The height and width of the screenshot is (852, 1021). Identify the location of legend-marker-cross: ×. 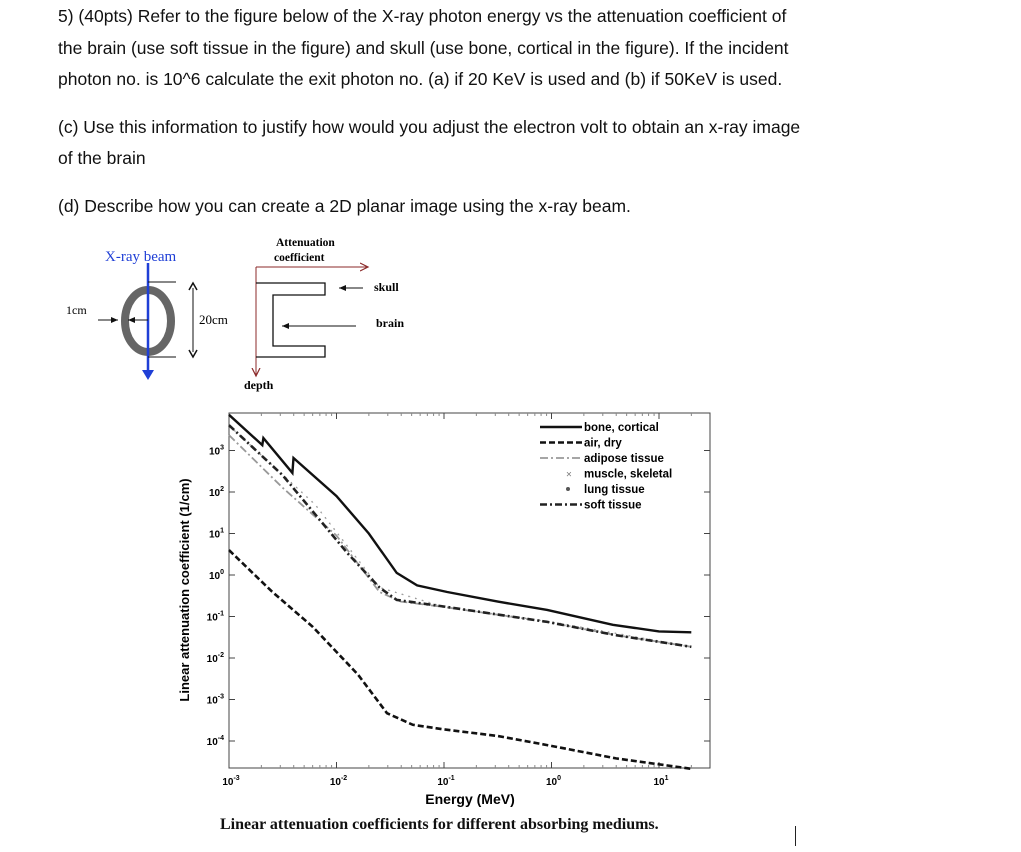
(569, 475).